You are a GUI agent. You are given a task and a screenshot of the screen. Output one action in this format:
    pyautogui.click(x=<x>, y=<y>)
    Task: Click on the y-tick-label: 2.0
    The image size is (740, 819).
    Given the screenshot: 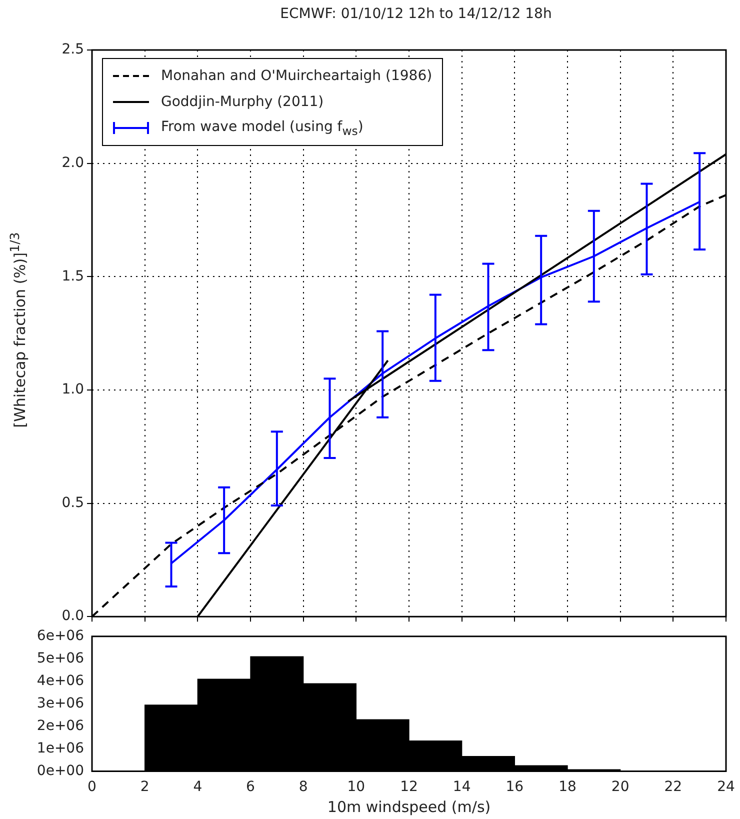 What is the action you would take?
    pyautogui.click(x=73, y=162)
    